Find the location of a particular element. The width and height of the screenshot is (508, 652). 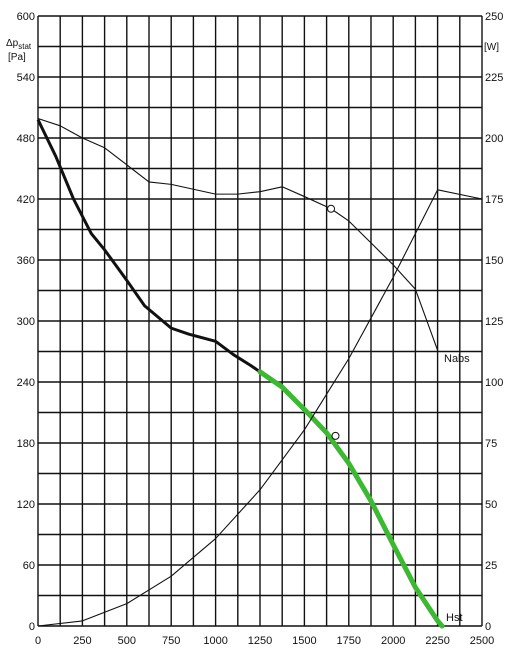

x-tick-label: 750 is located at coordinates (171, 641).